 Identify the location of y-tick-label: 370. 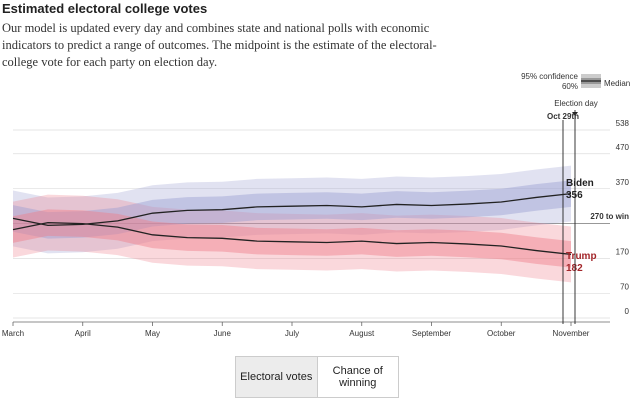
(623, 182).